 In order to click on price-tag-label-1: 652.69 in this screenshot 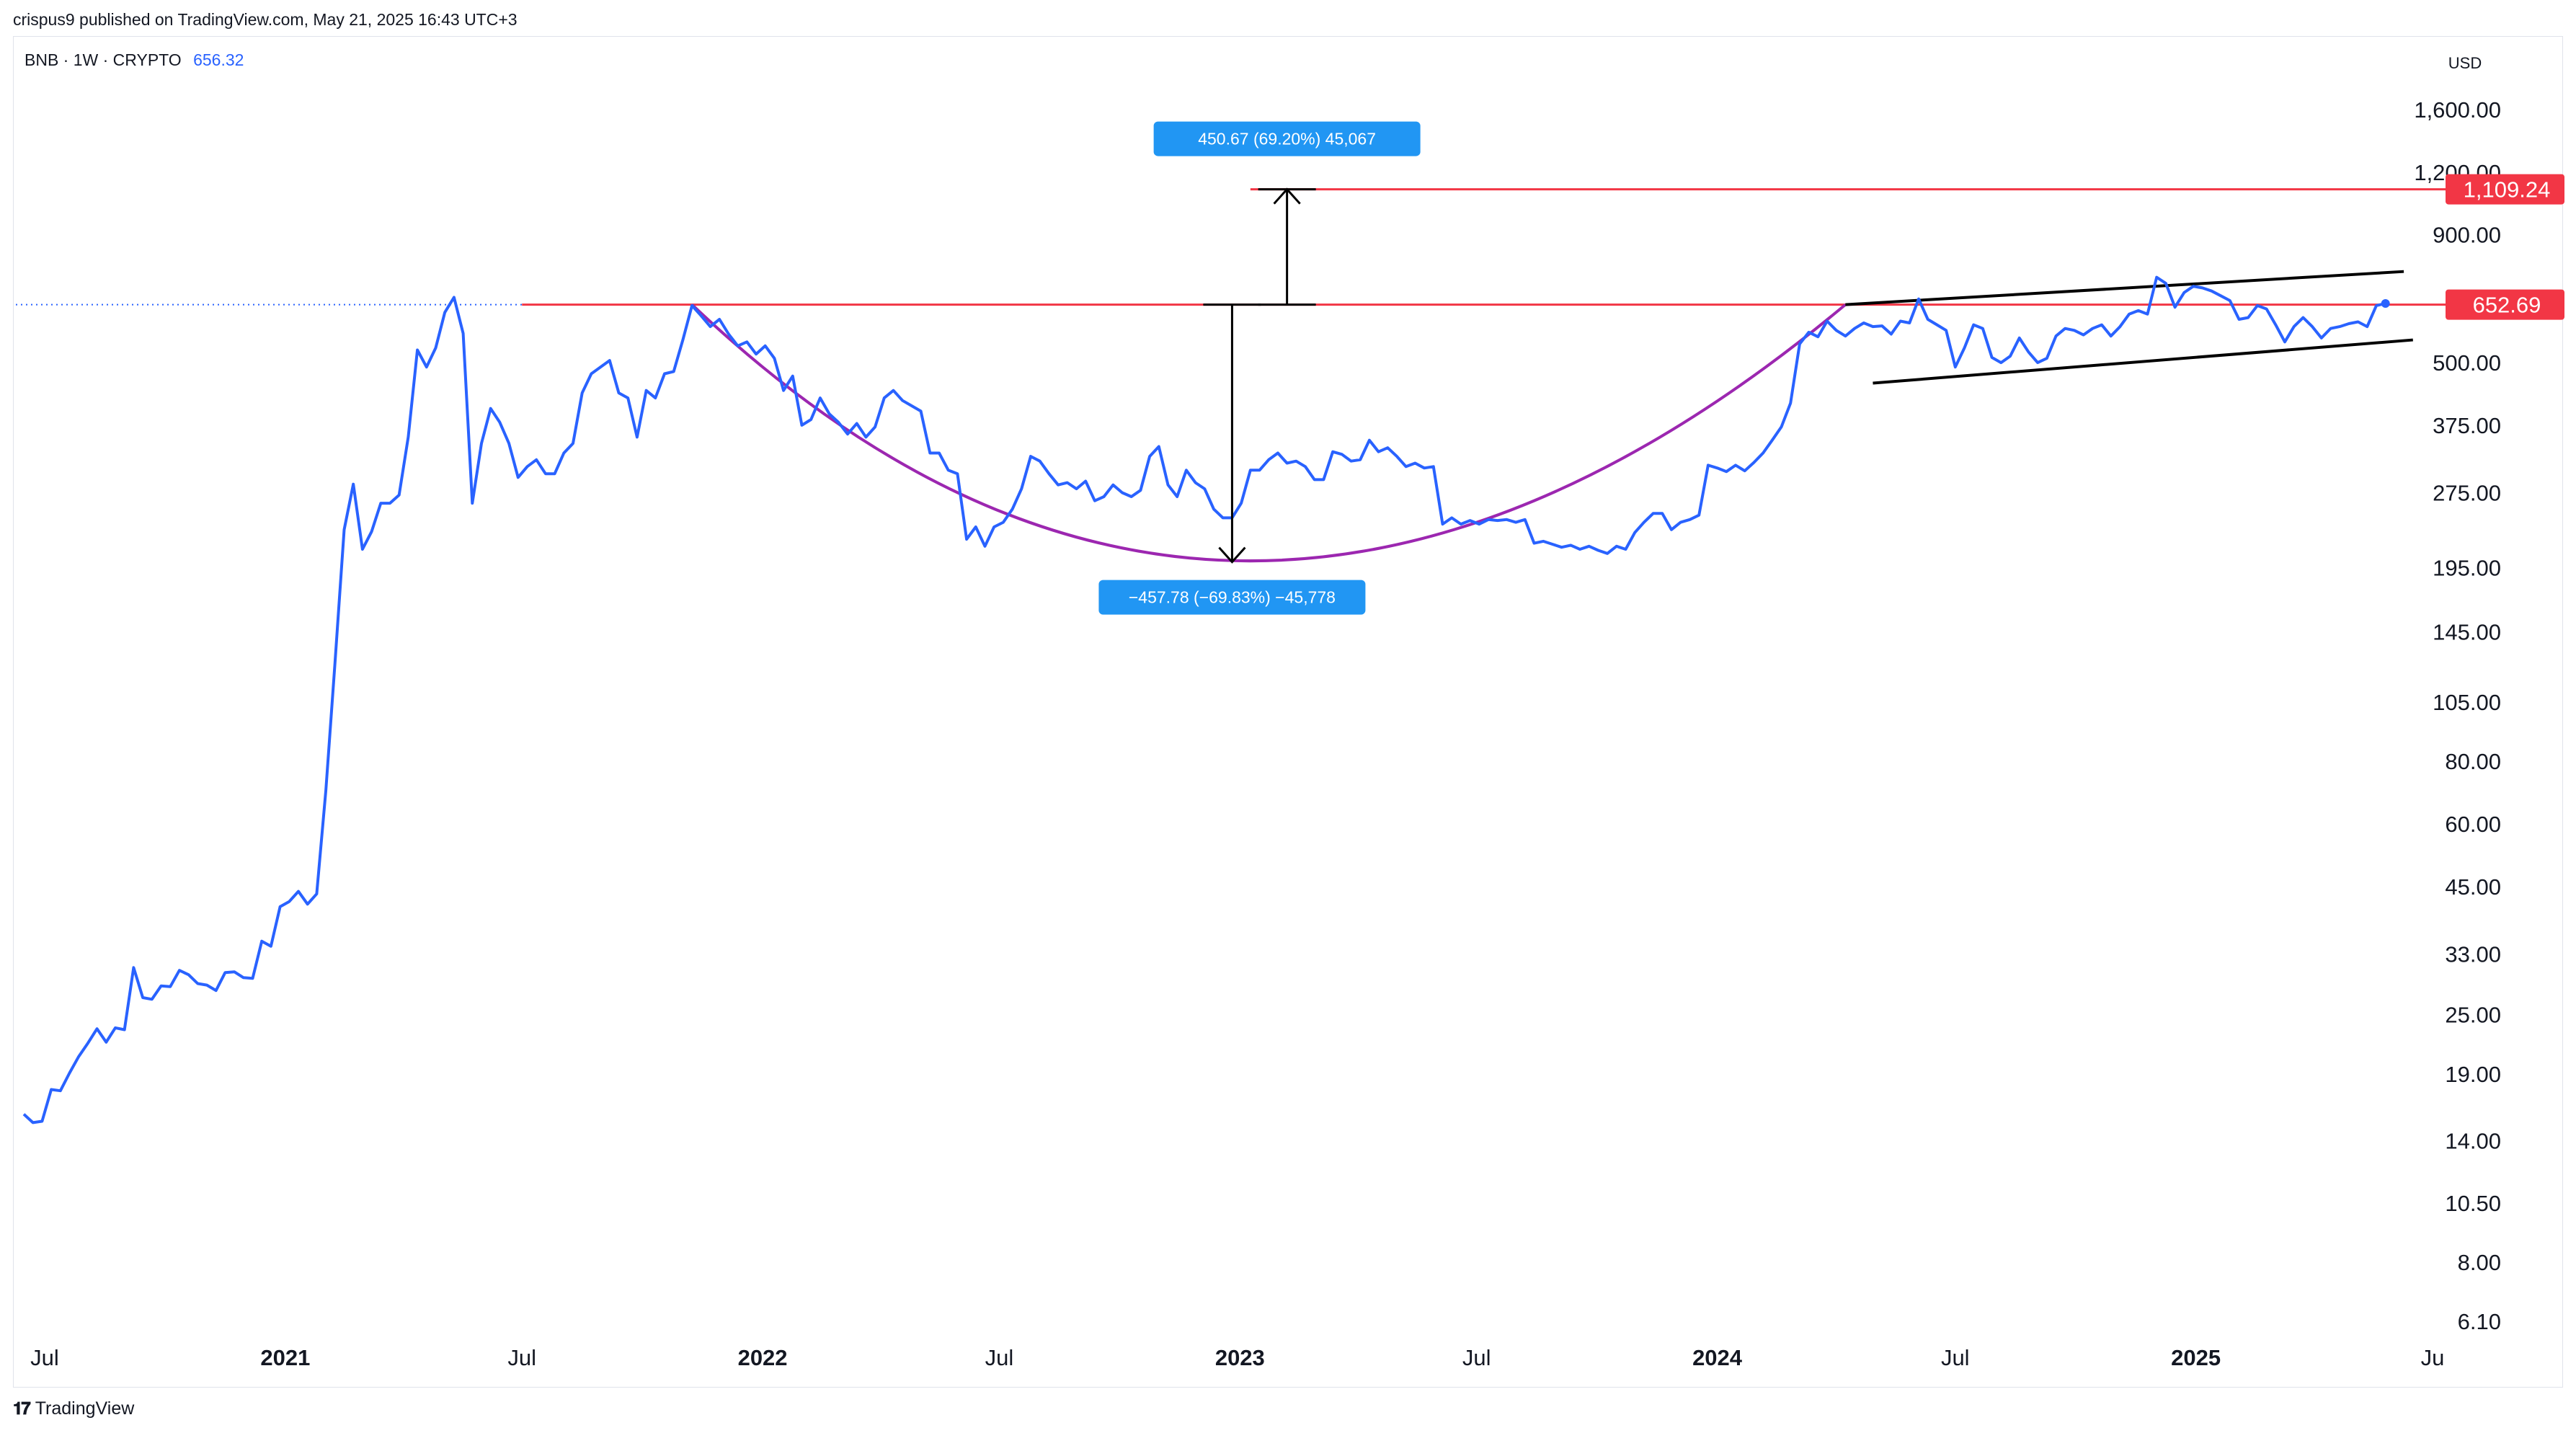, I will do `click(2507, 305)`.